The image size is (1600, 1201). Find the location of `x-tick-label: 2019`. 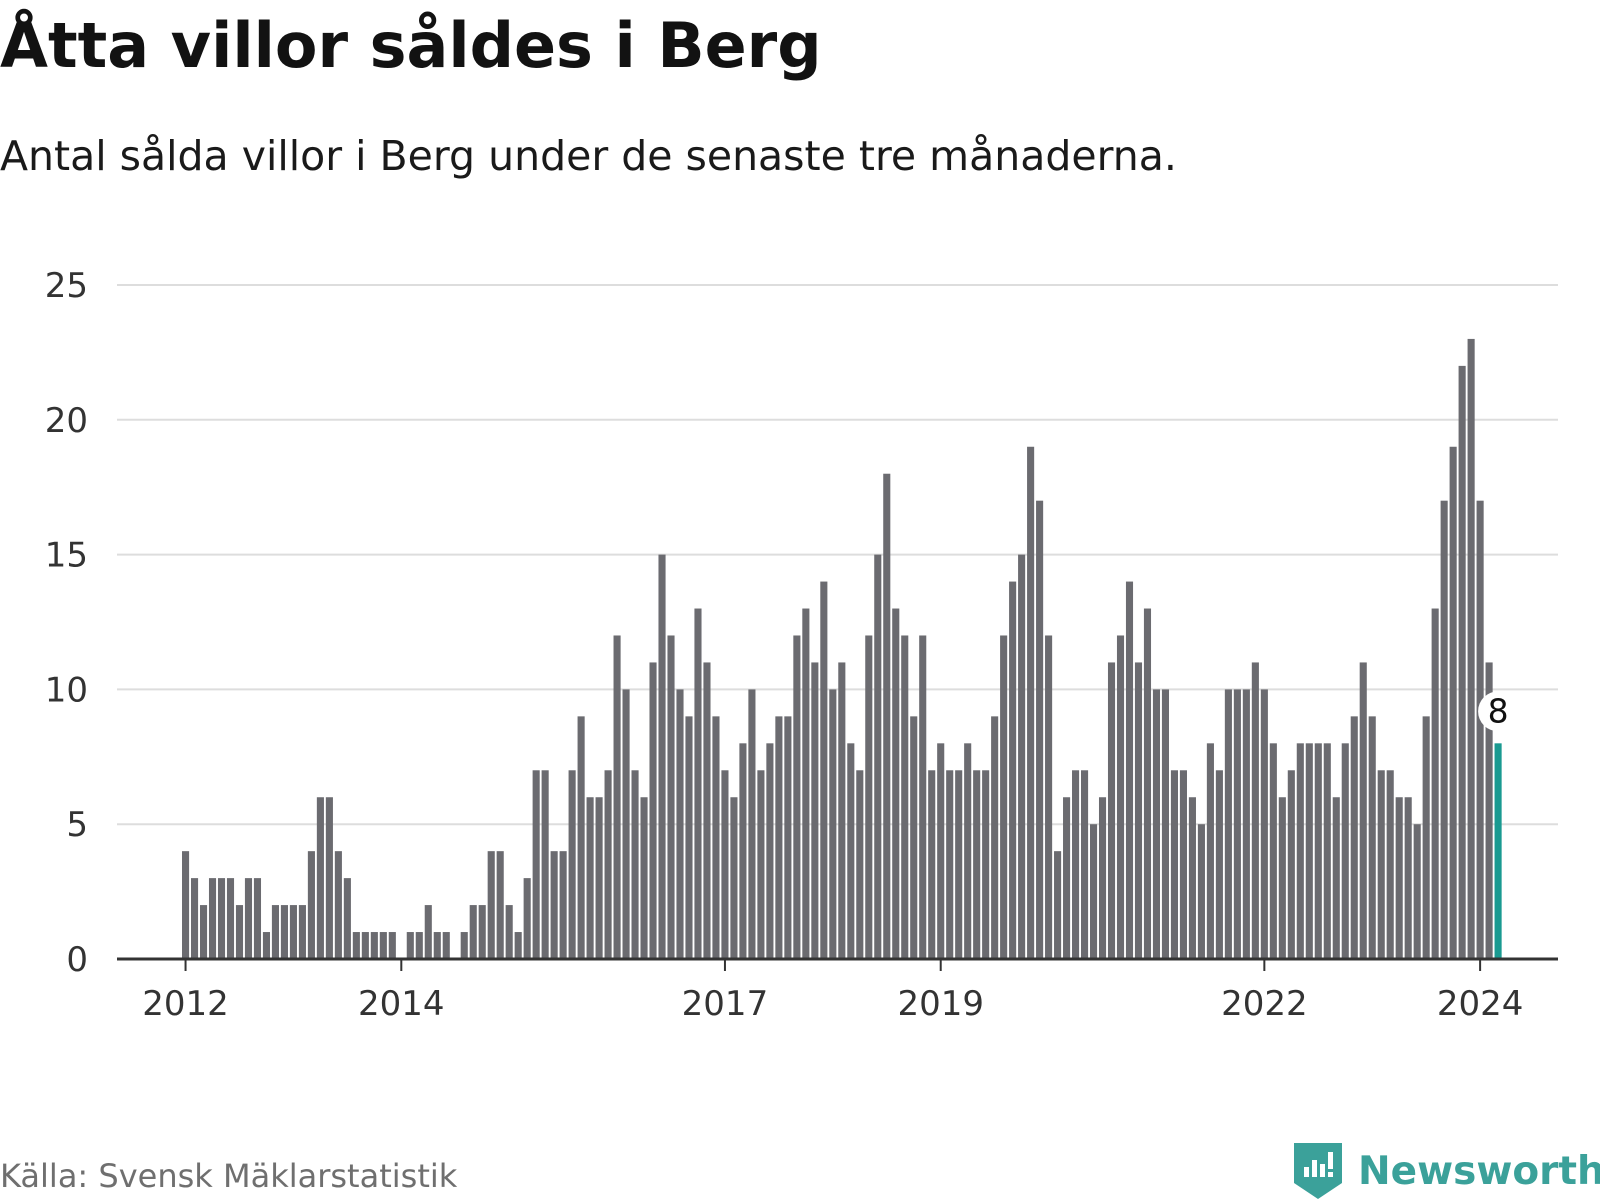

x-tick-label: 2019 is located at coordinates (940, 1004).